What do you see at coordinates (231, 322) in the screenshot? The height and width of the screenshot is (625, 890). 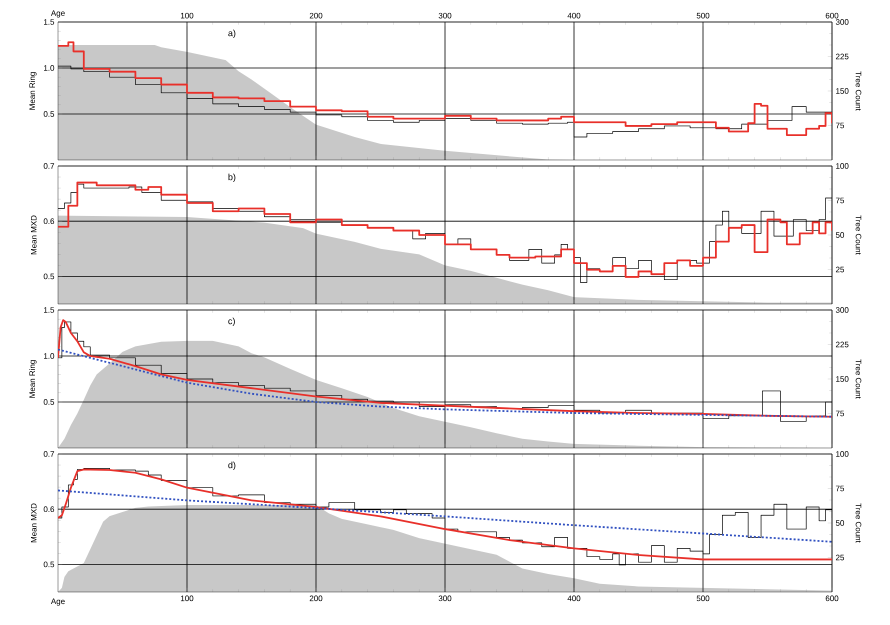 I see `annotation: c)` at bounding box center [231, 322].